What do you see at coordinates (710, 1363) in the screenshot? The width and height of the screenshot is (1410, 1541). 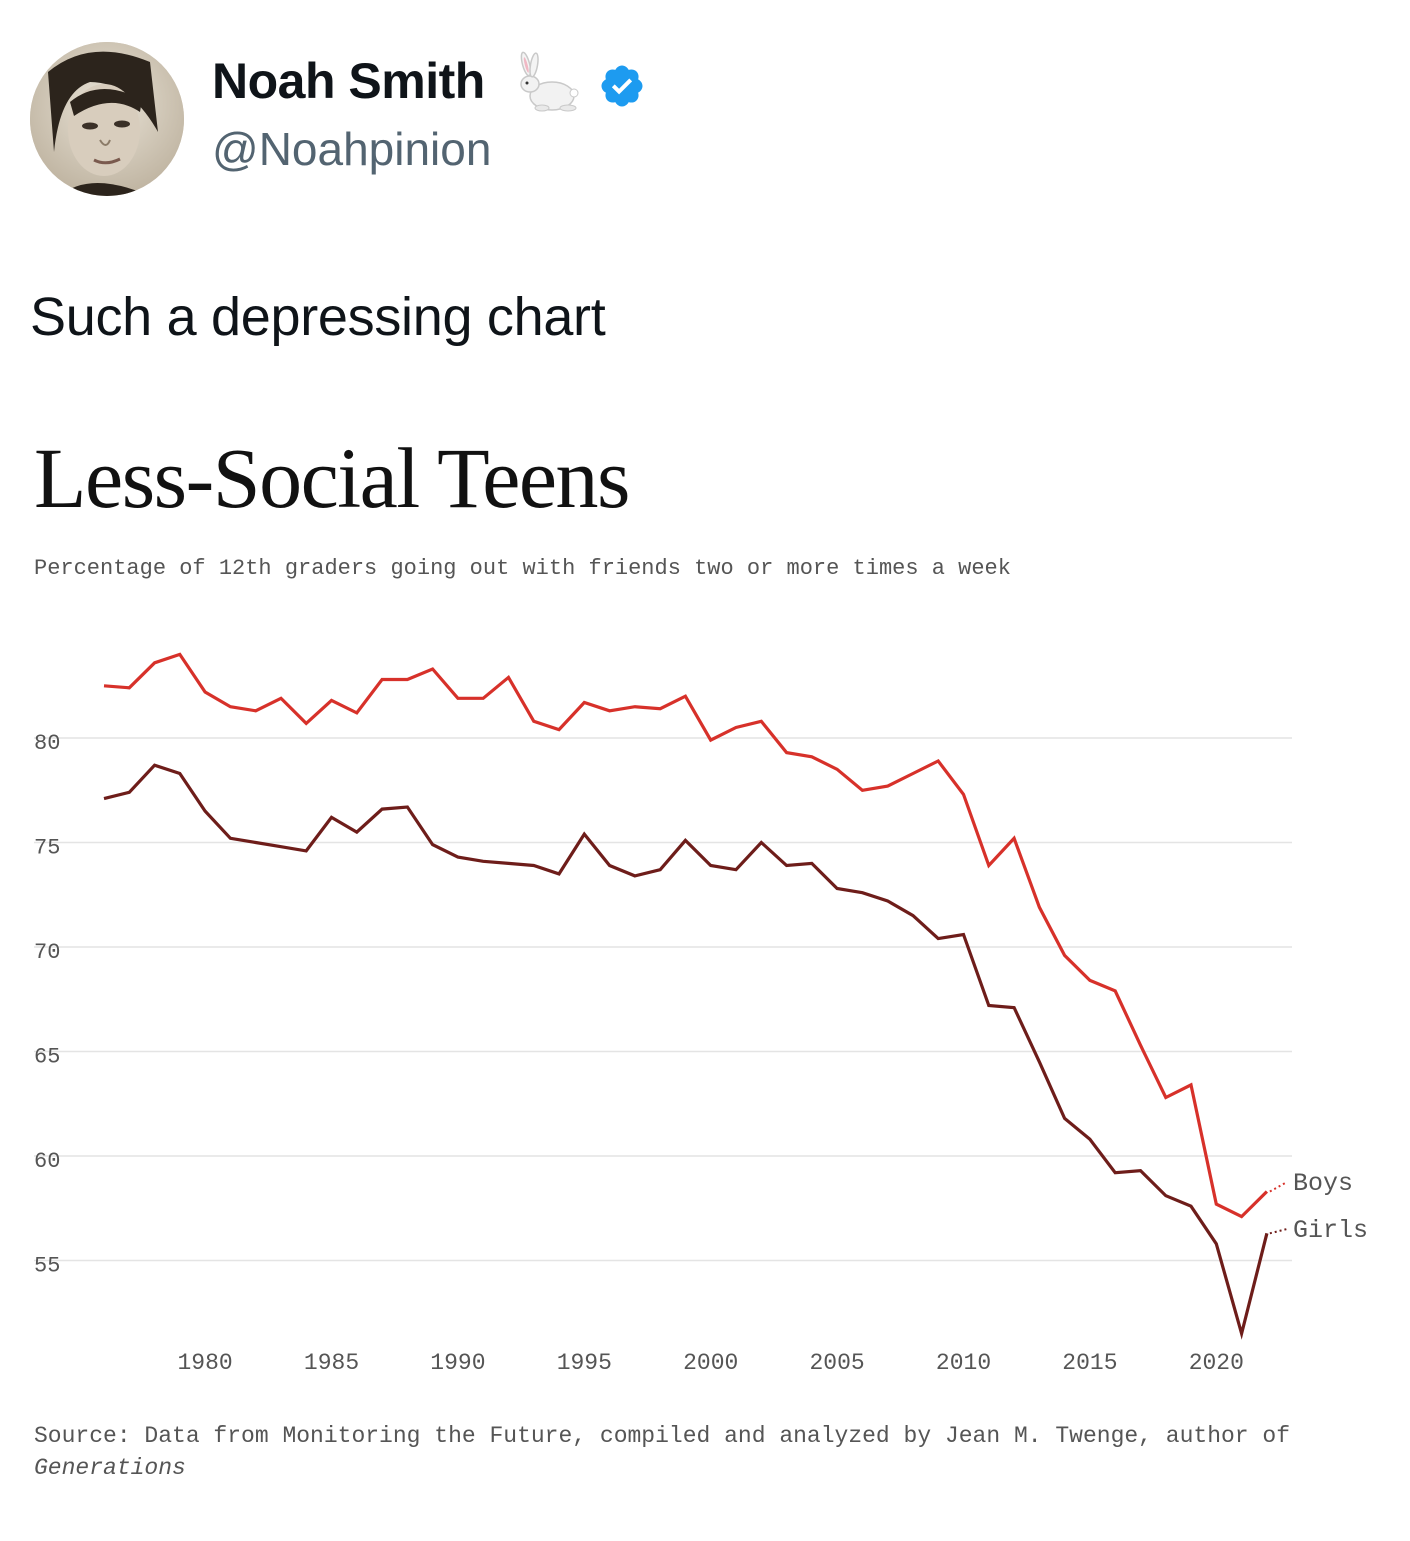 I see `x-tick-label: 2000` at bounding box center [710, 1363].